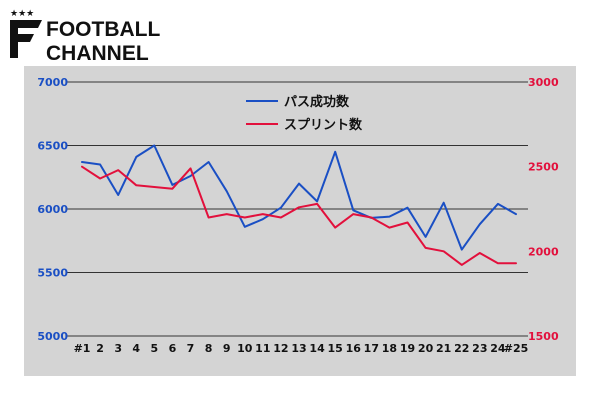 The image size is (600, 400). What do you see at coordinates (100, 348) in the screenshot?
I see `x-tick-label: 2` at bounding box center [100, 348].